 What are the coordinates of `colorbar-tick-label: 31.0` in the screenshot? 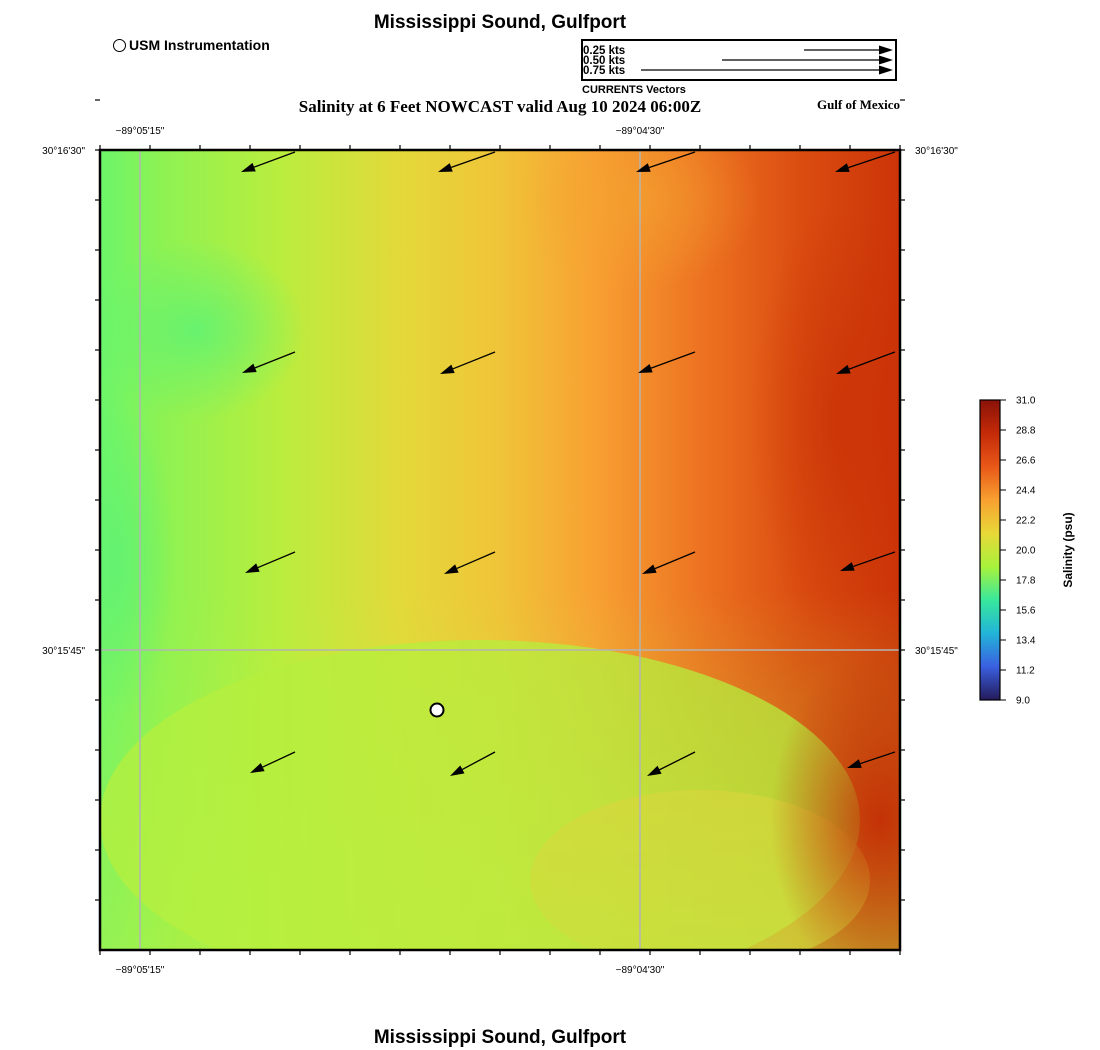 It's located at (1026, 401).